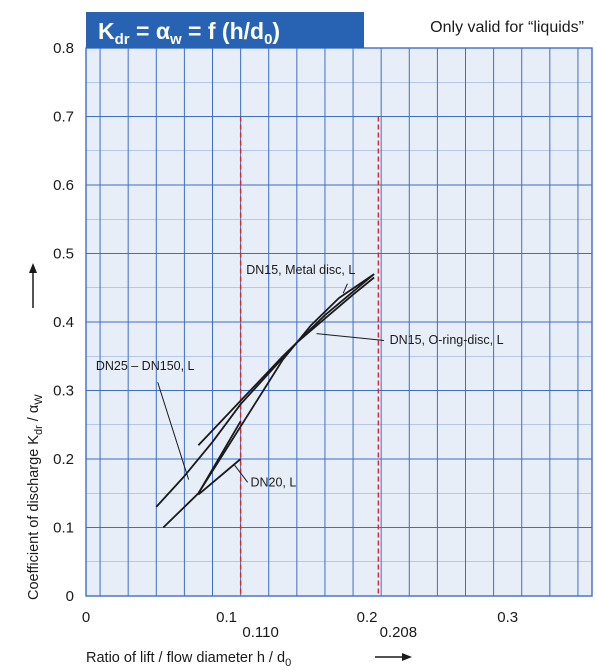 The image size is (597, 670). Describe the element at coordinates (34, 415) in the screenshot. I see `y-axis-mid: / α` at that location.